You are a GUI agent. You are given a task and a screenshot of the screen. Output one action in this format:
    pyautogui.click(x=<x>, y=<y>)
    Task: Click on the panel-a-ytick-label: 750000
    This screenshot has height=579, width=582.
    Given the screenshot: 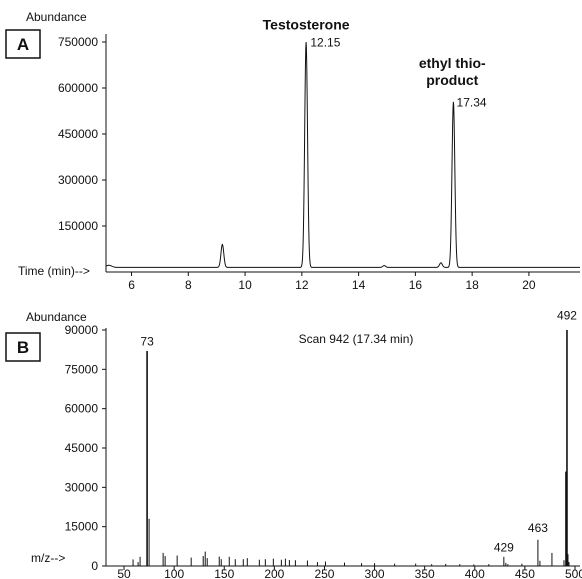 What is the action you would take?
    pyautogui.click(x=78, y=42)
    